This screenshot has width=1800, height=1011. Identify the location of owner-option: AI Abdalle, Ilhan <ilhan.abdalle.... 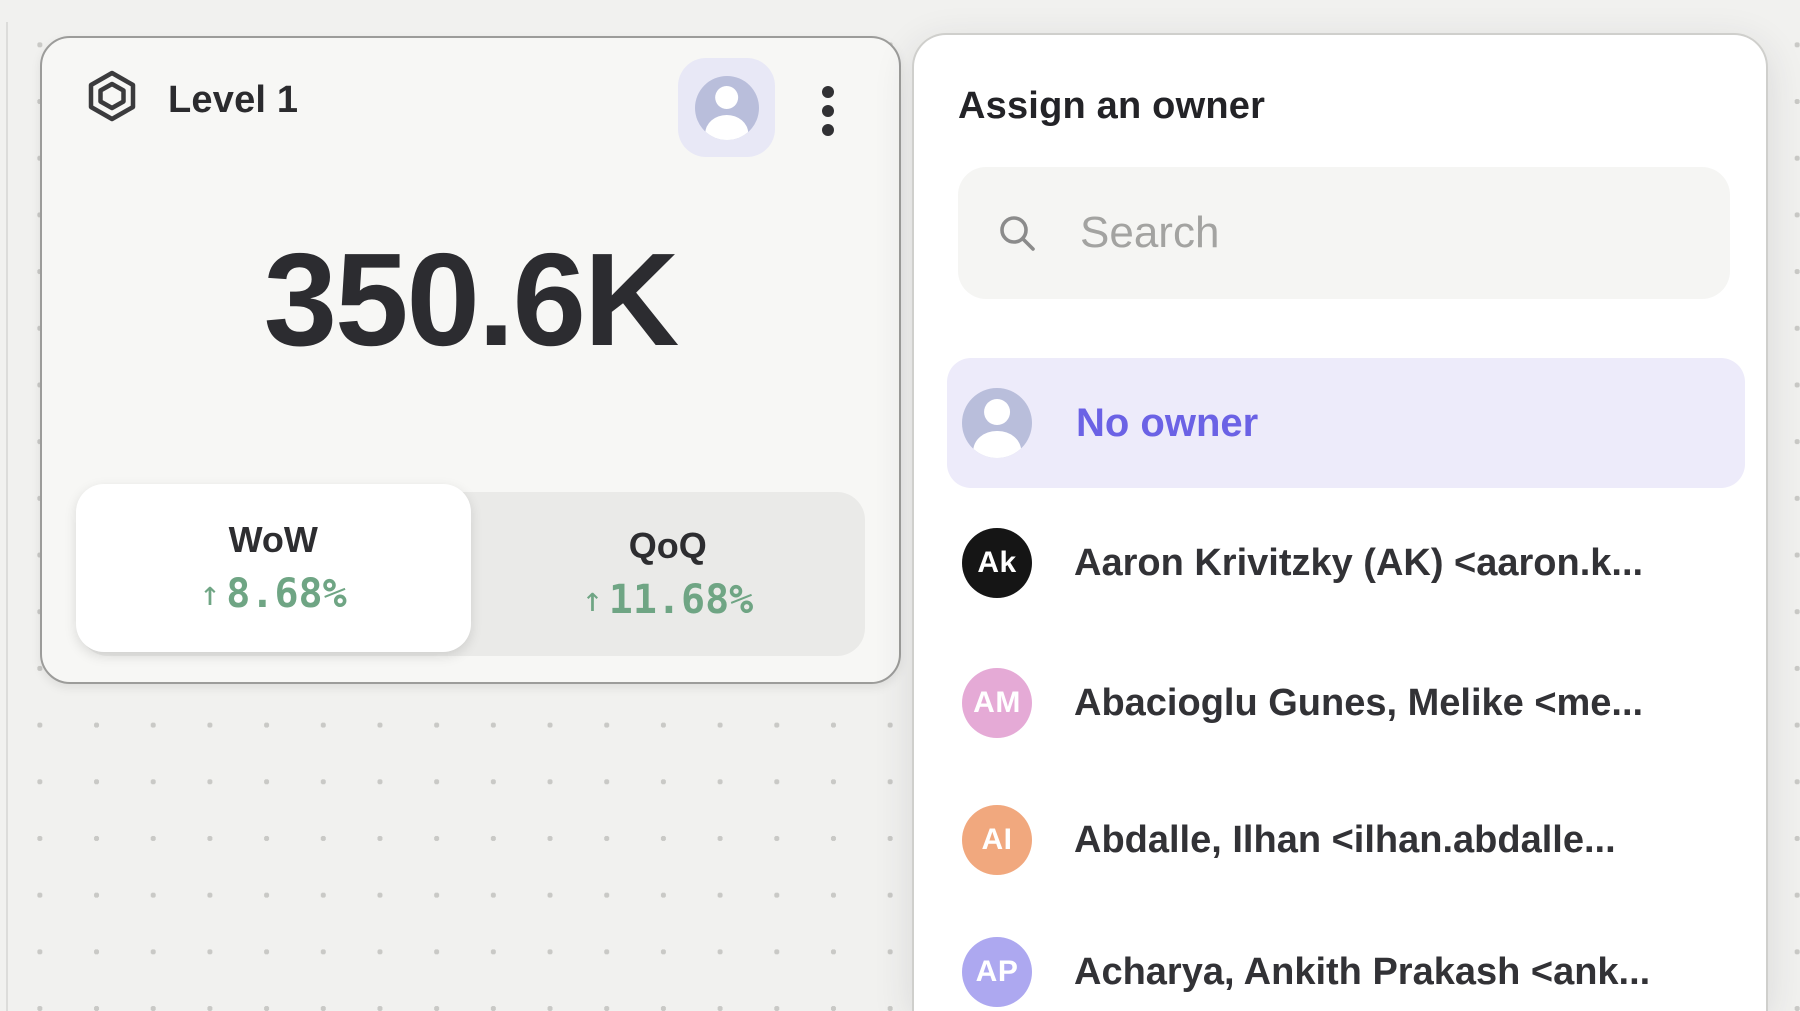
(1344, 840).